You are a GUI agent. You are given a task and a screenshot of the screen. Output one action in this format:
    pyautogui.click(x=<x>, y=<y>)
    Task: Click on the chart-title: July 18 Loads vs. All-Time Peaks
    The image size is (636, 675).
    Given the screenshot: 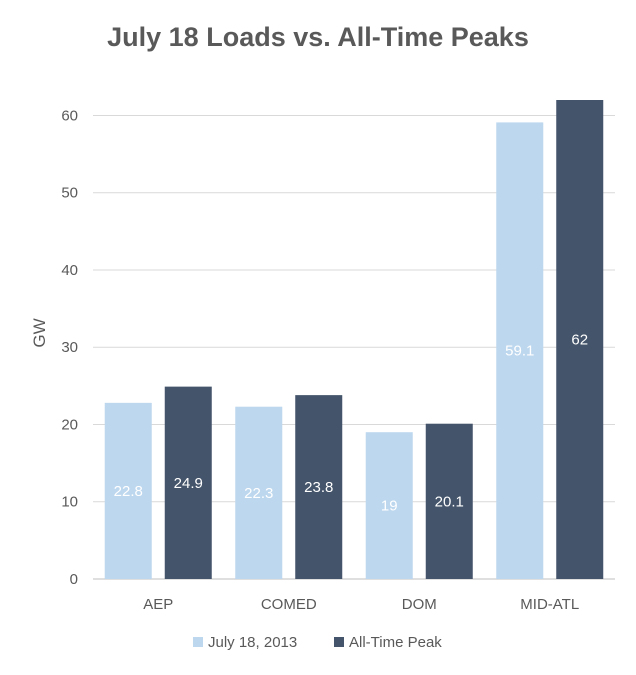 What is the action you would take?
    pyautogui.click(x=318, y=37)
    